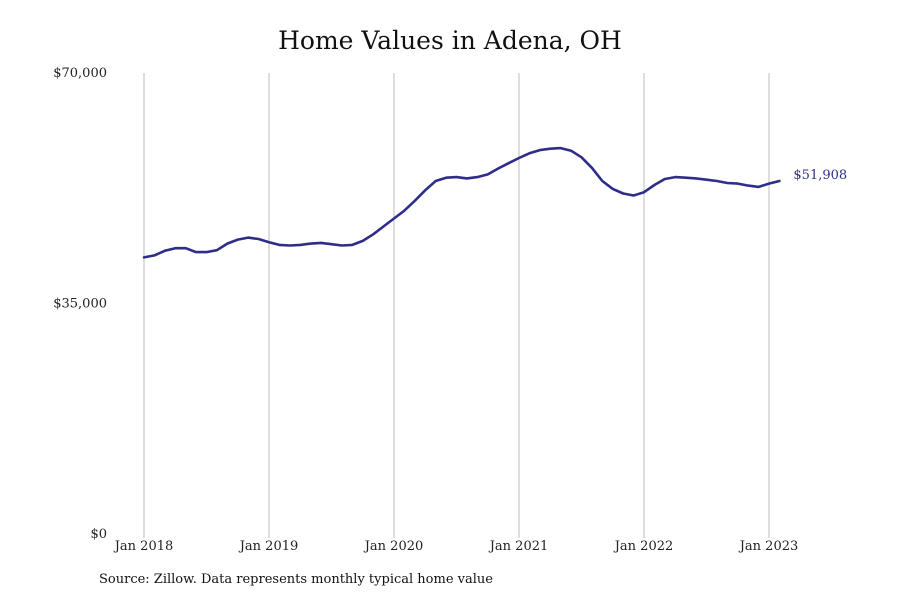  I want to click on series-layer, so click(461, 202).